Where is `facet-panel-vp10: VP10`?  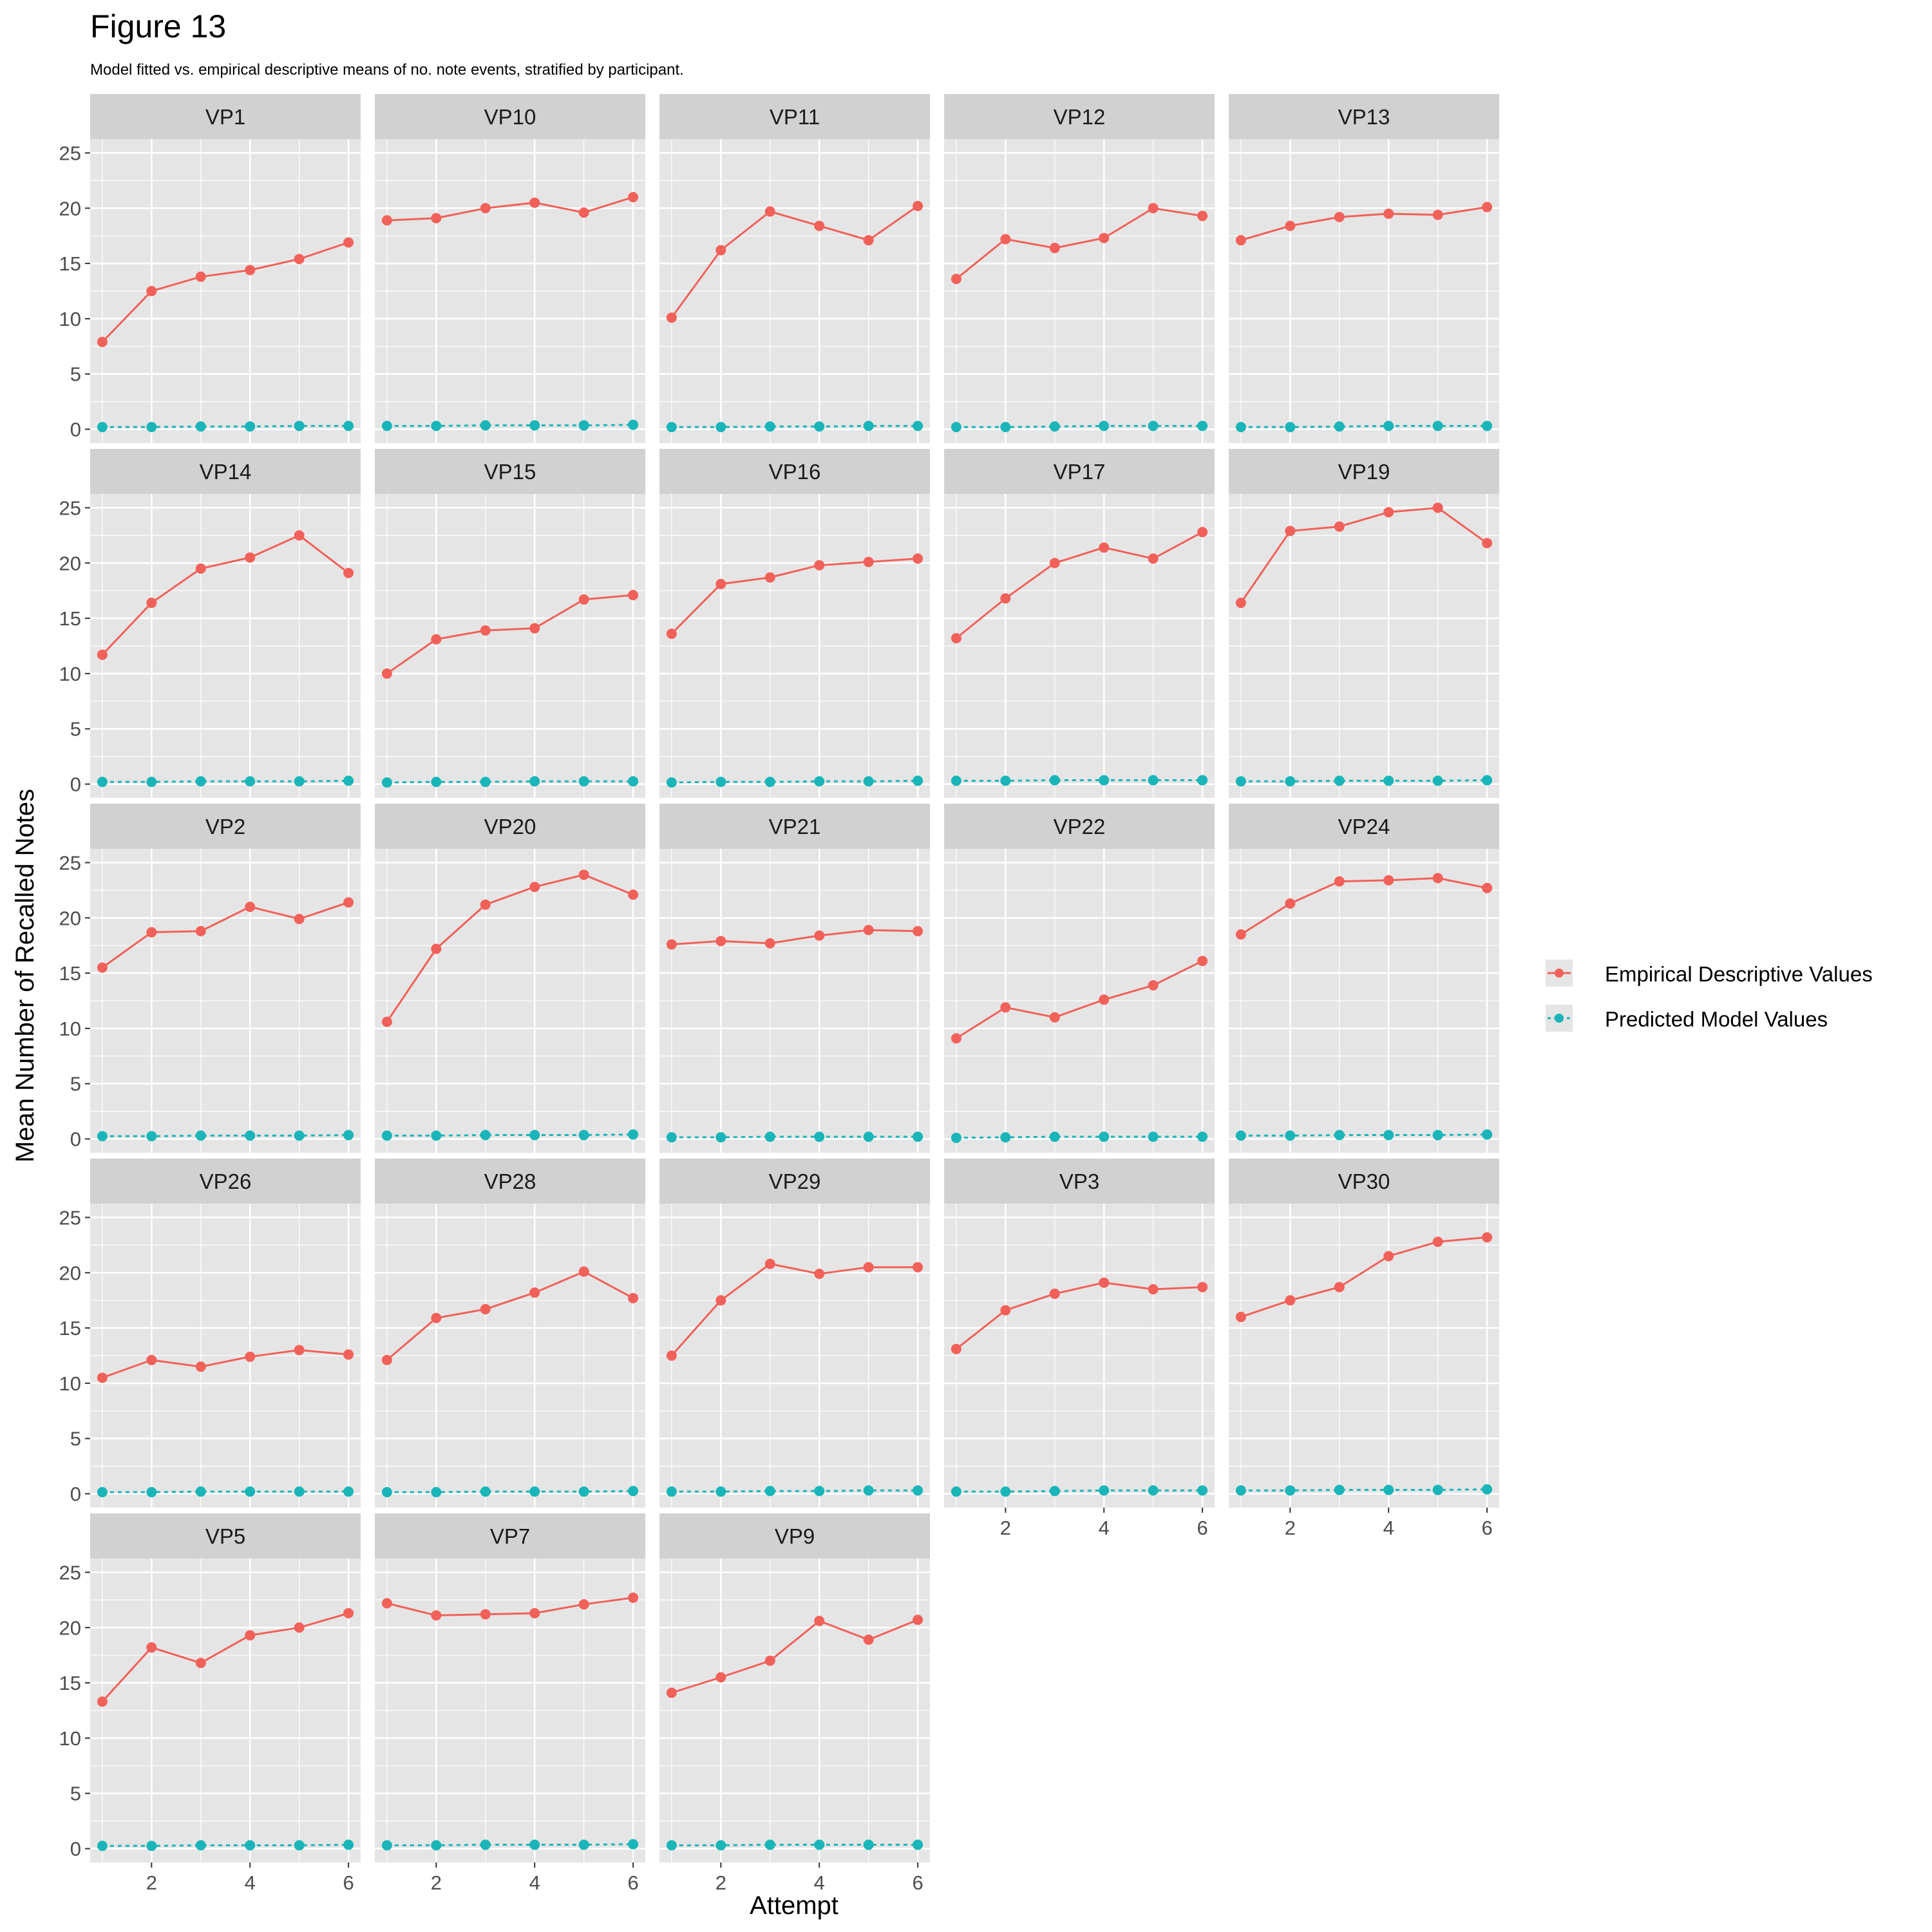 facet-panel-vp10: VP10 is located at coordinates (510, 269).